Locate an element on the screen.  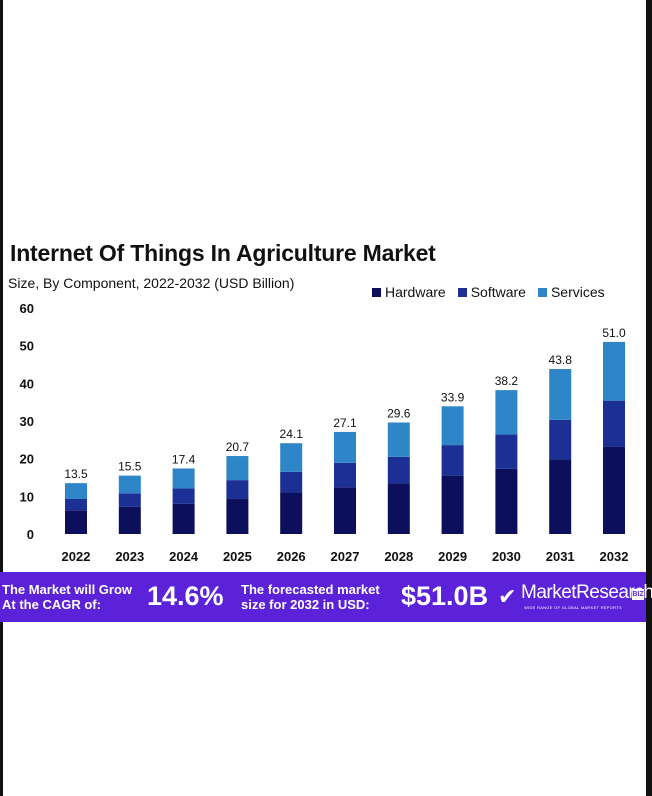
cagr-caption: The Market will Grow At the CAGR of: is located at coordinates (67, 597).